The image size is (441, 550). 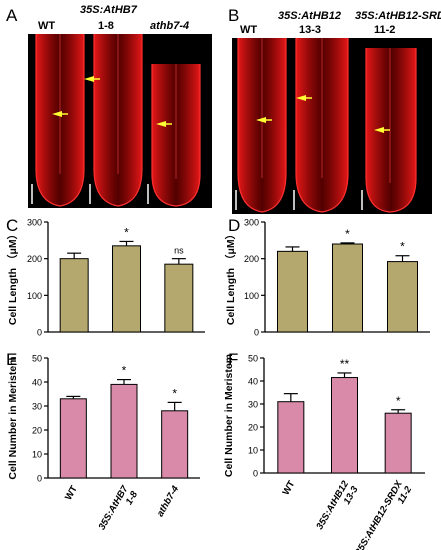 What do you see at coordinates (124, 371) in the screenshot?
I see `chart-e-annotation-1: *` at bounding box center [124, 371].